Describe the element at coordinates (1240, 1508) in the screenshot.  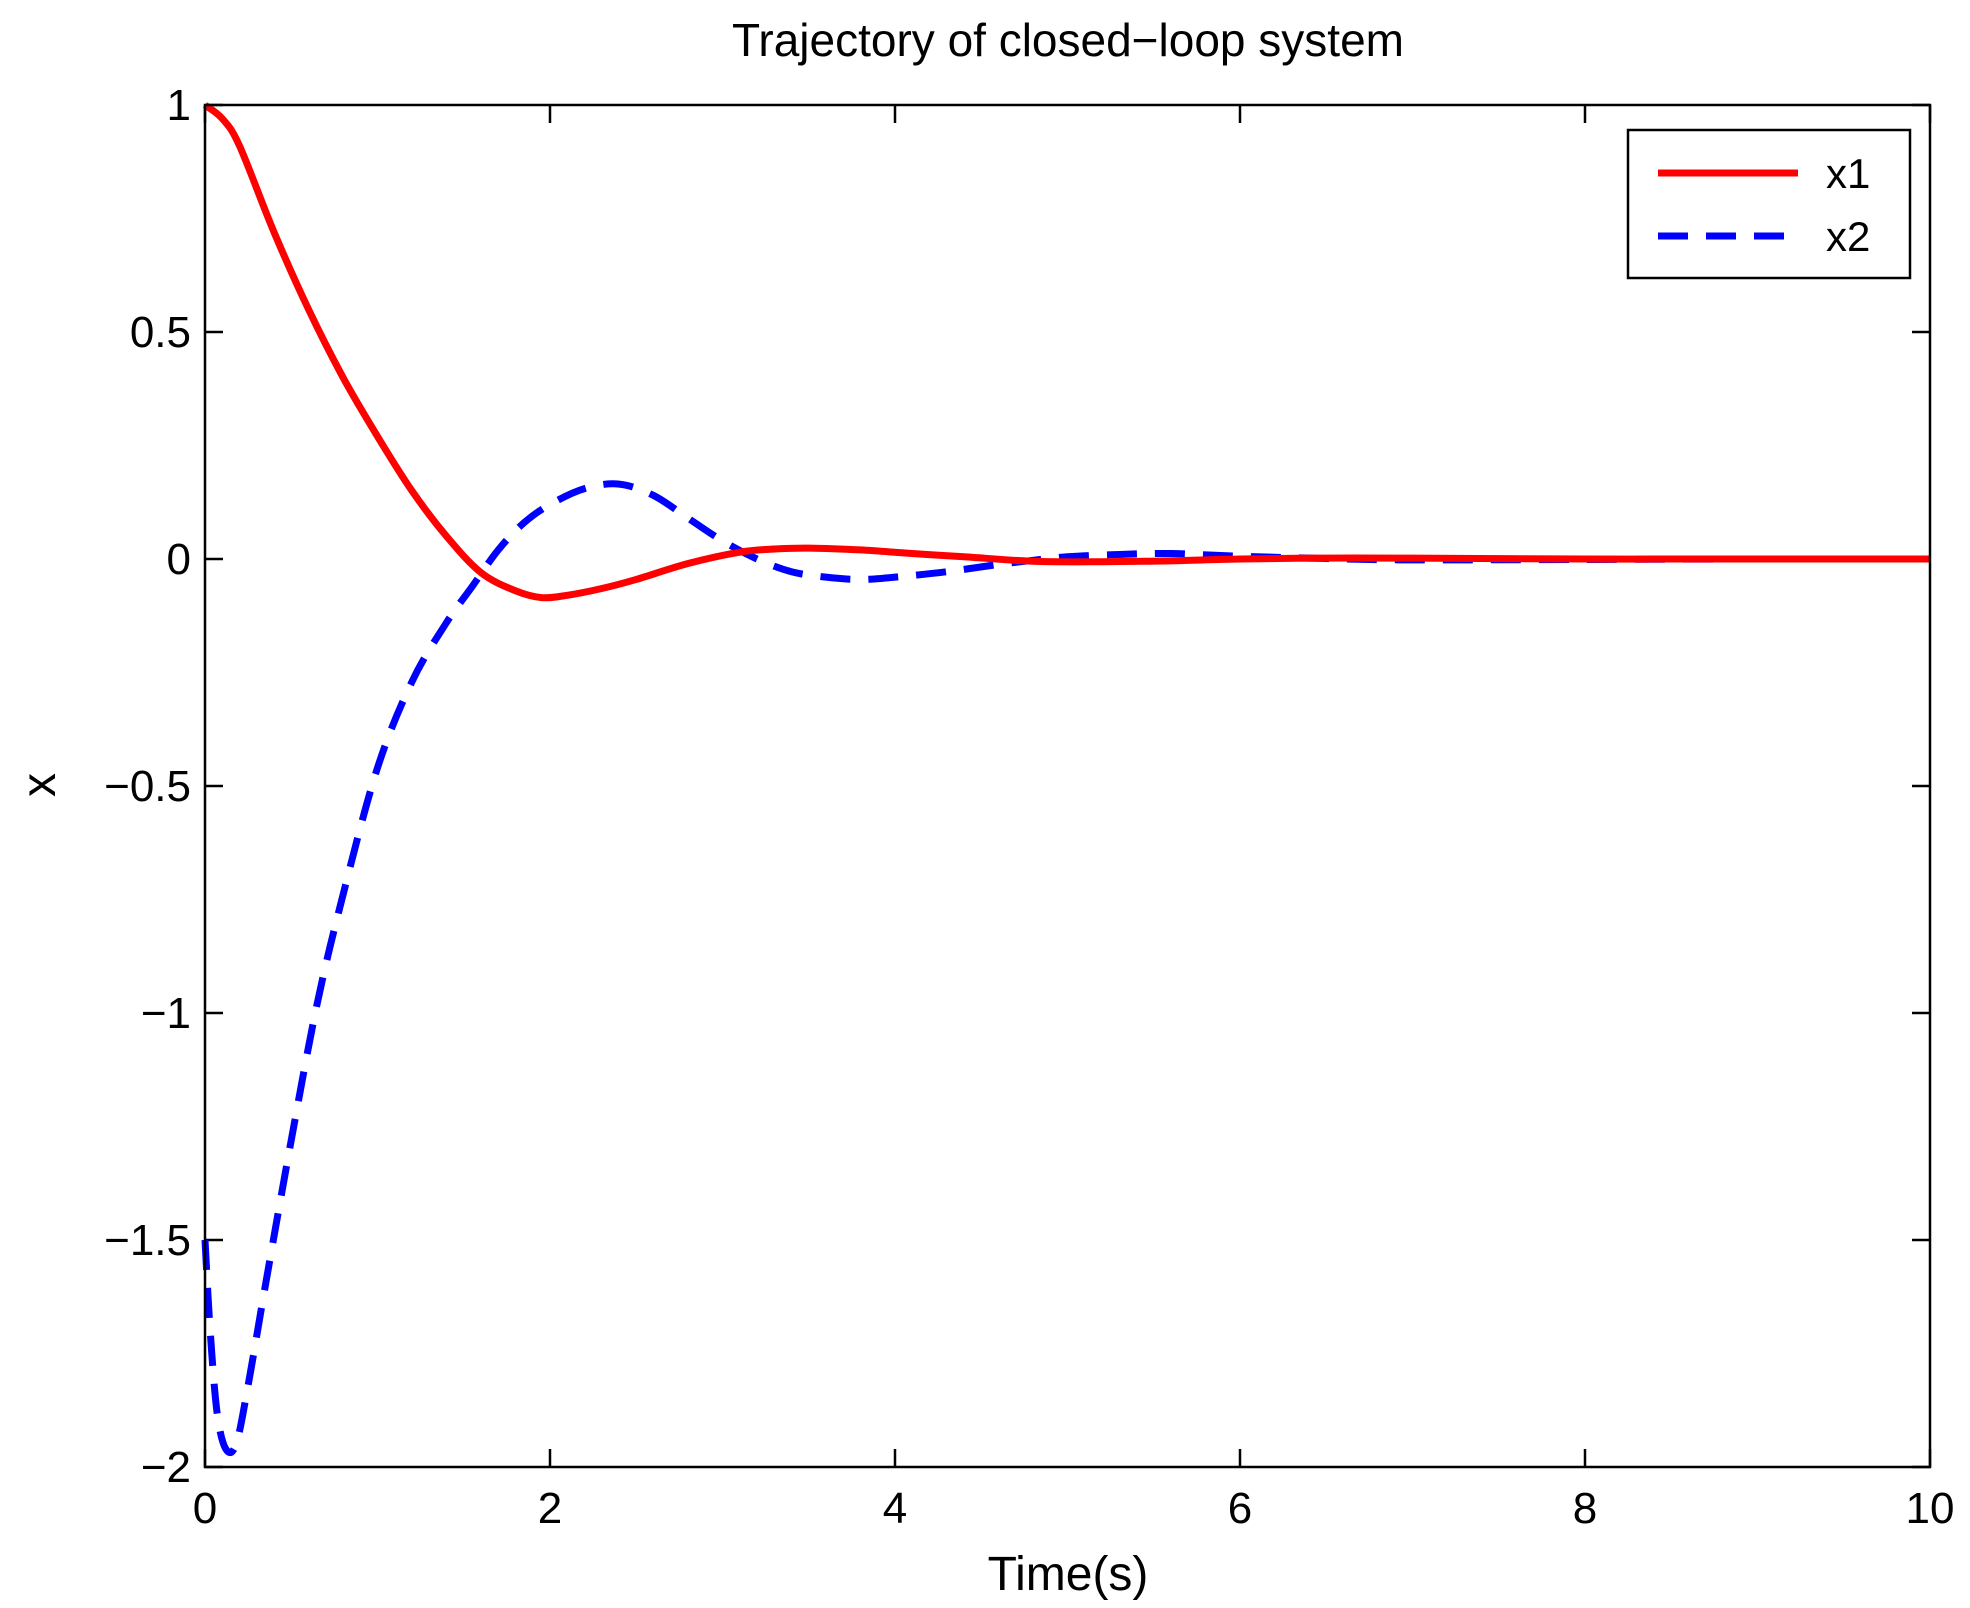
I see `x-tick-label: 6` at that location.